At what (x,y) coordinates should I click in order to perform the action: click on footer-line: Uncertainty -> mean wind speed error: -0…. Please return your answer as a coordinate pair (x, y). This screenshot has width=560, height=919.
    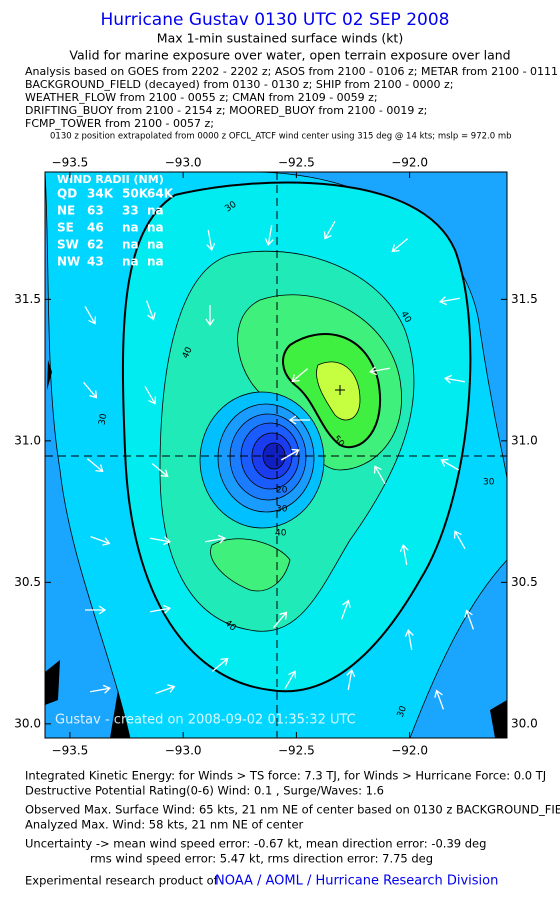
    Looking at the image, I should click on (255, 844).